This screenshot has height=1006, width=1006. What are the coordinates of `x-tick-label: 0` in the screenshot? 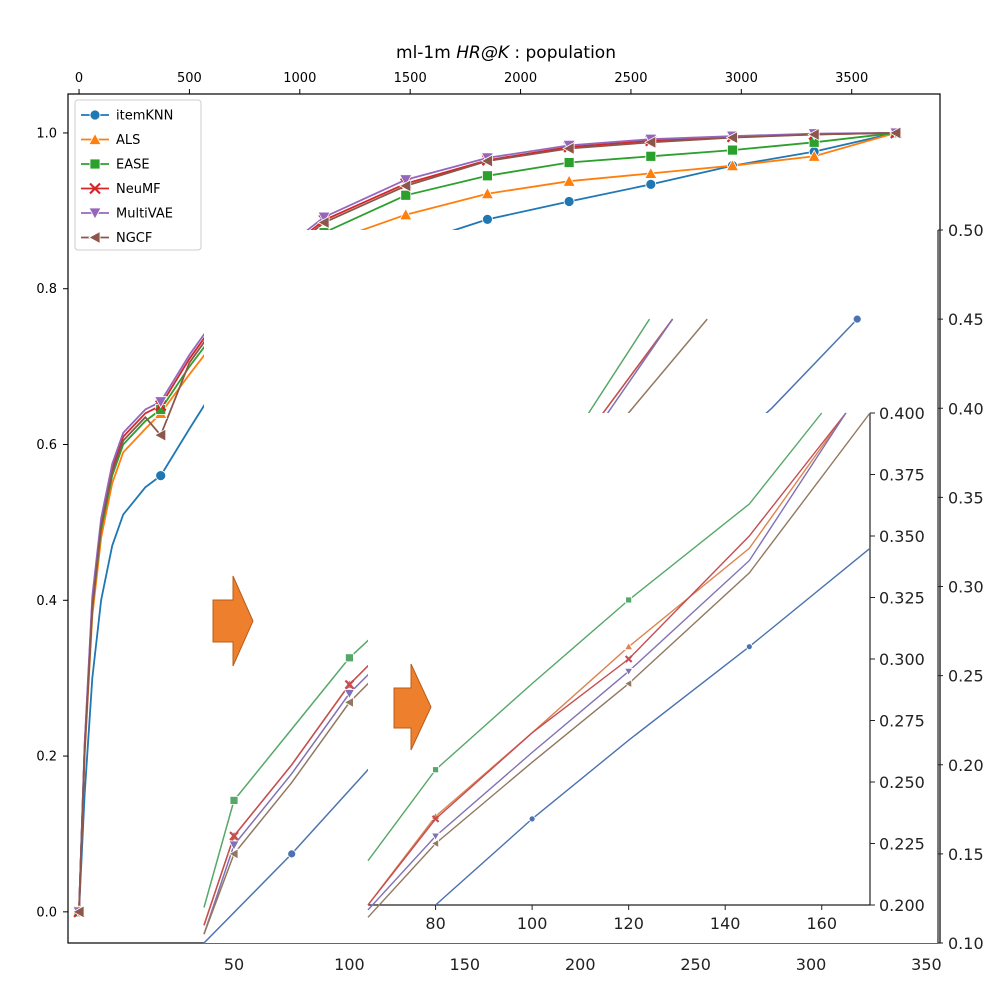 It's located at (79, 78).